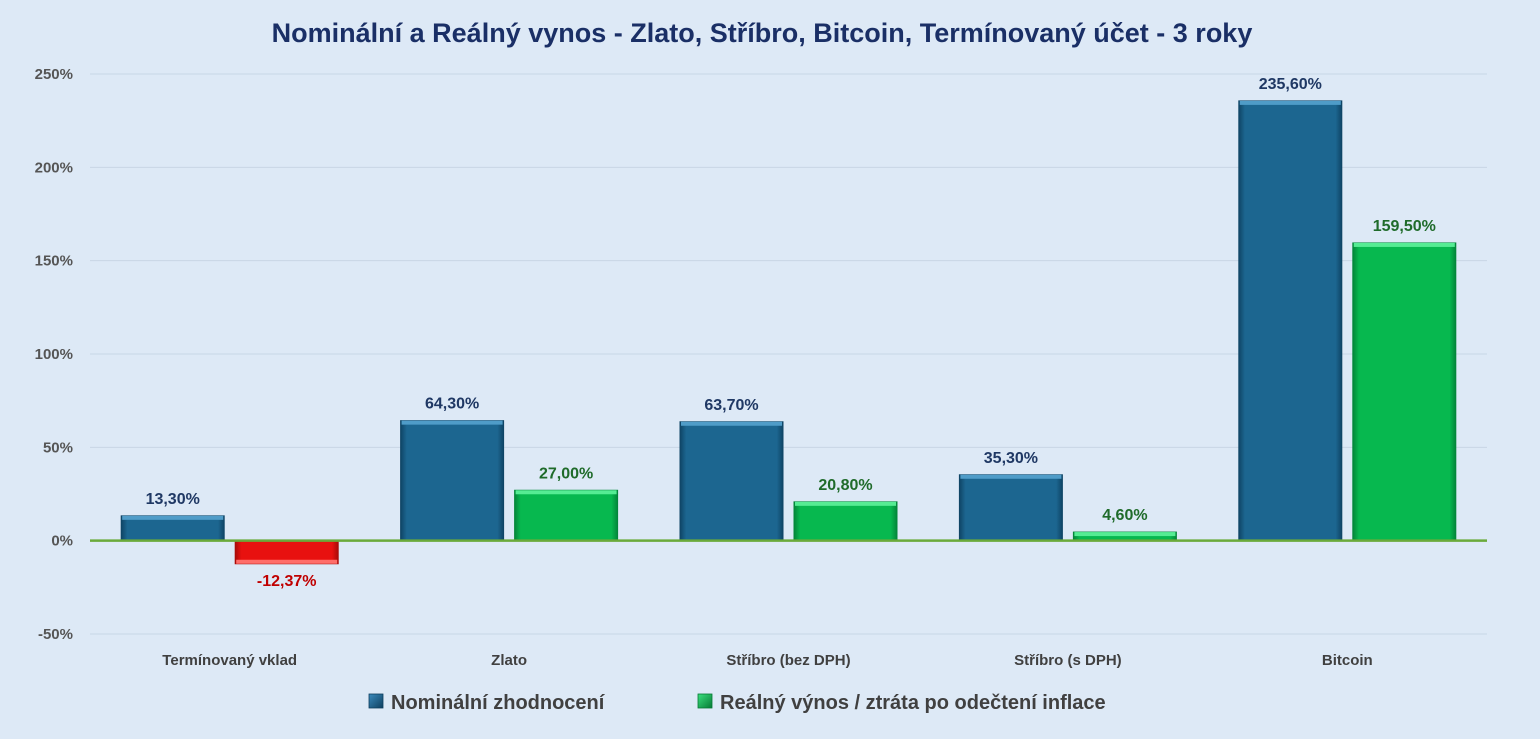 The width and height of the screenshot is (1540, 739). What do you see at coordinates (705, 701) in the screenshot?
I see `legend-swatch-real` at bounding box center [705, 701].